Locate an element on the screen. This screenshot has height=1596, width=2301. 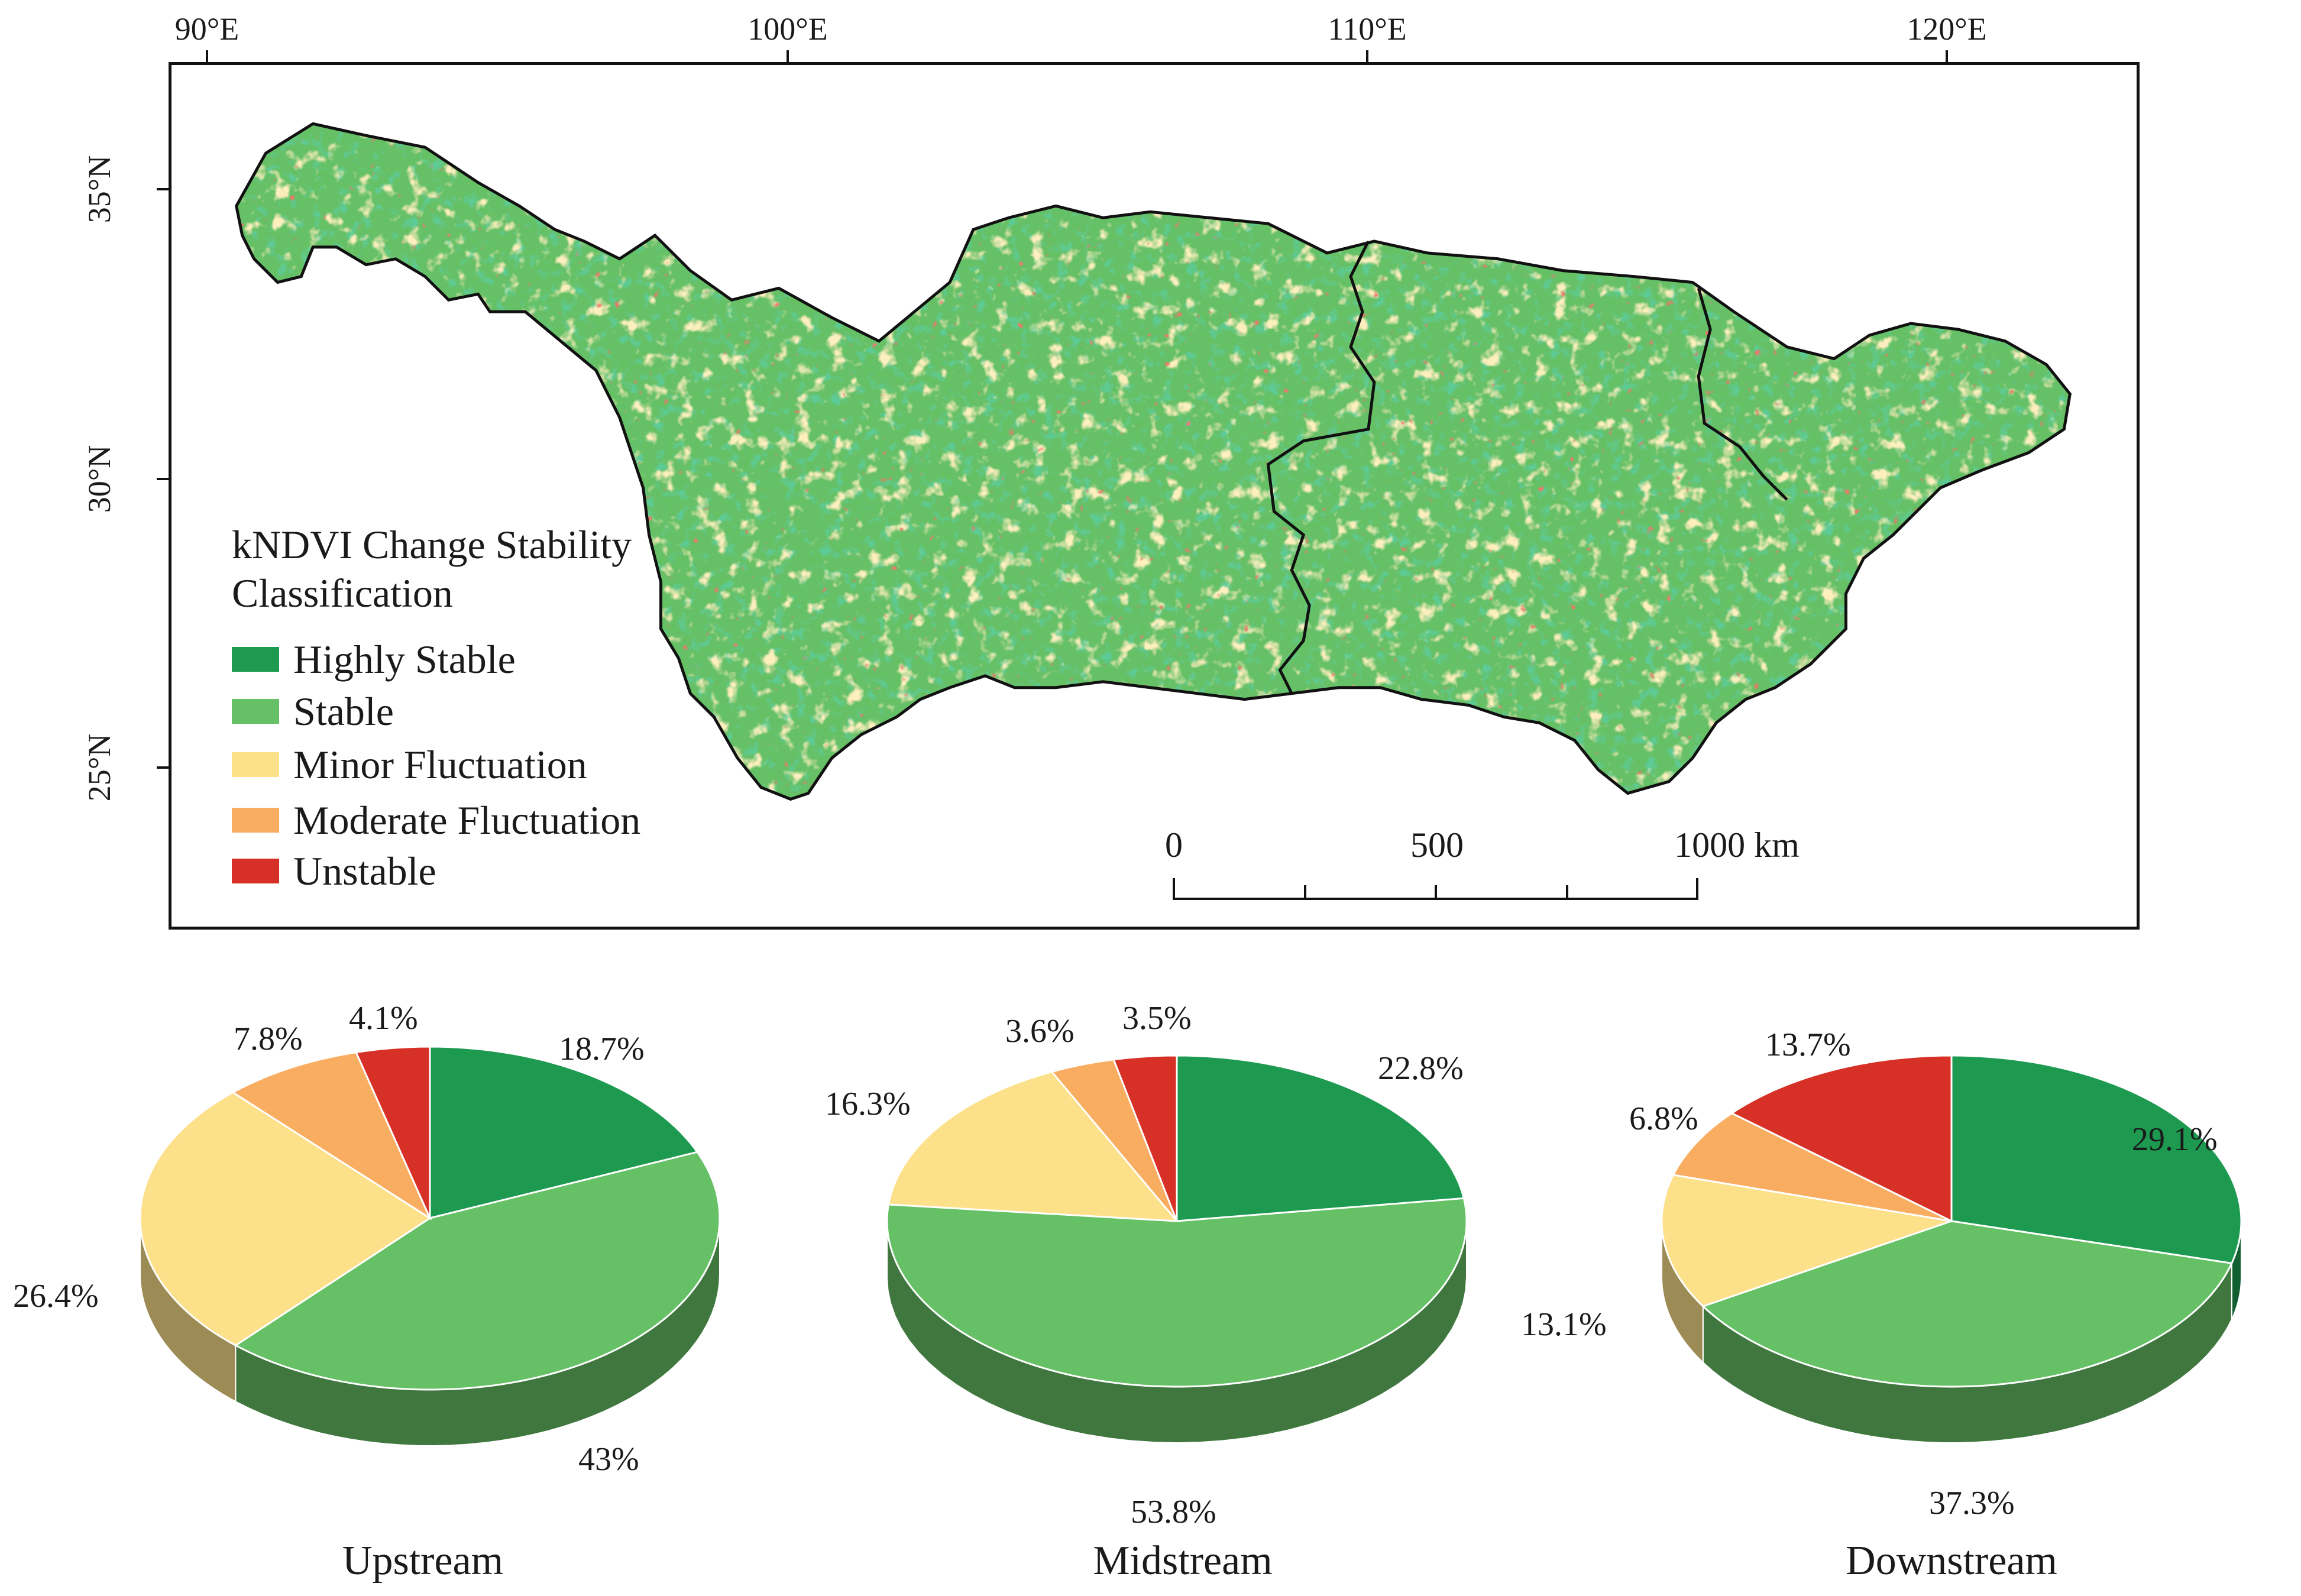
legend-item-stable: Stable is located at coordinates (313, 711).